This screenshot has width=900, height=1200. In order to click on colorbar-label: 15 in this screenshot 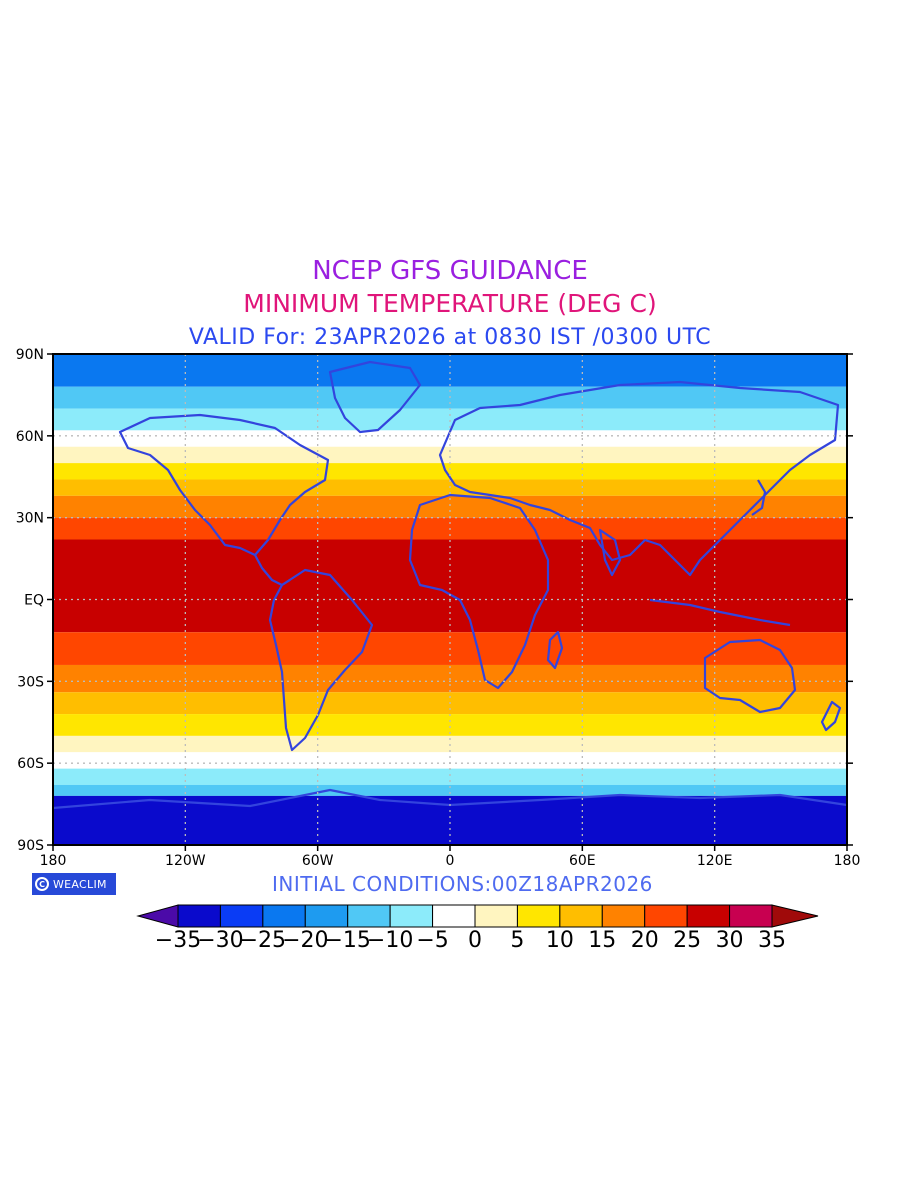, I will do `click(602, 940)`.